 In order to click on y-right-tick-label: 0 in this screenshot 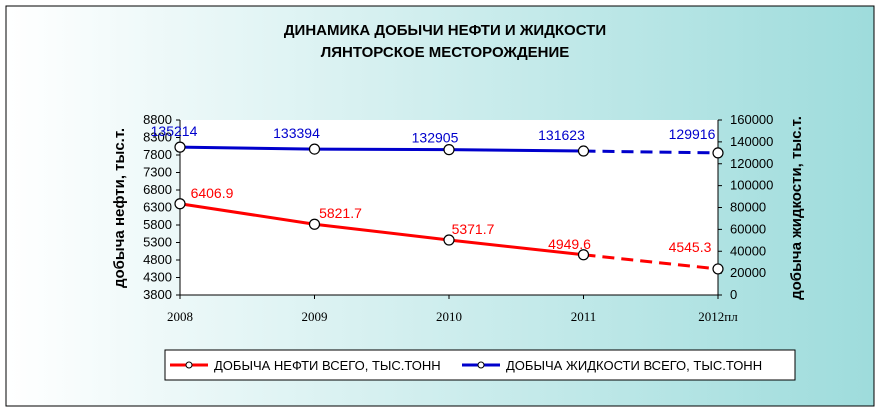, I will do `click(733, 294)`.